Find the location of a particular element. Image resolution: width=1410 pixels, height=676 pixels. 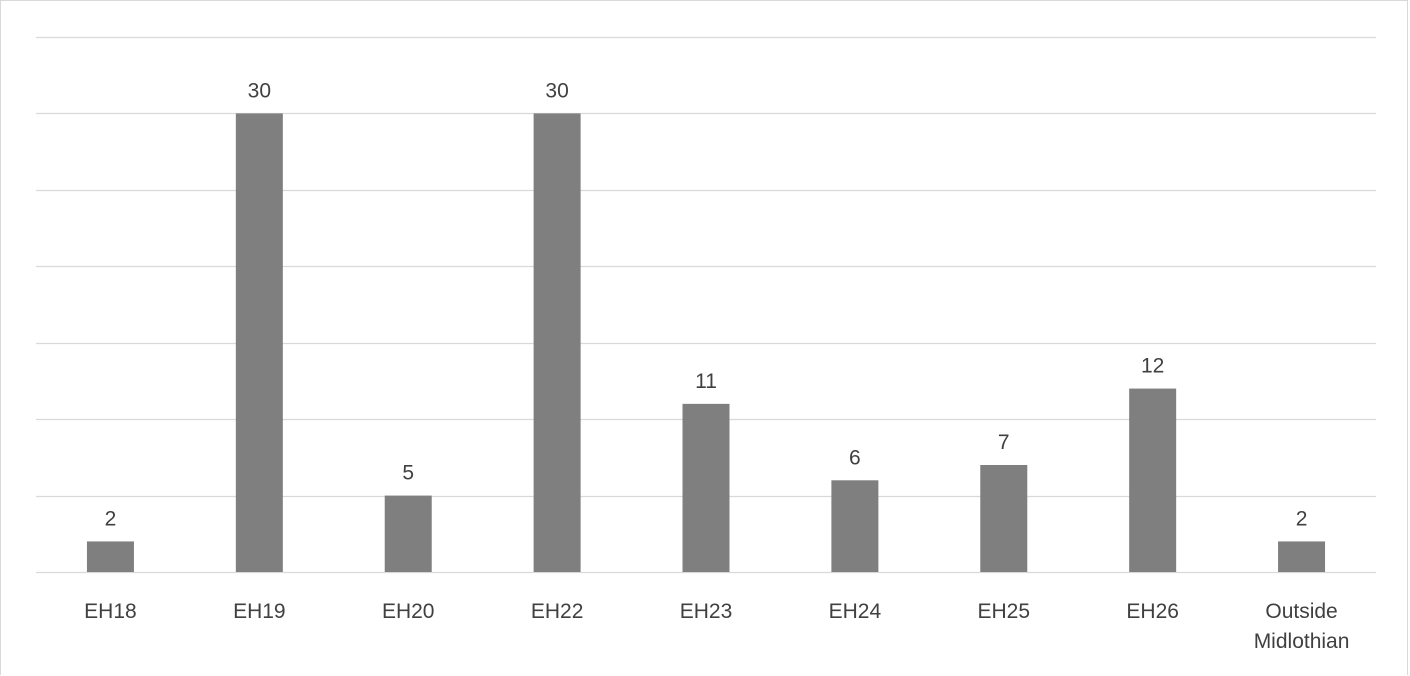

data-label: 6 is located at coordinates (855, 457).